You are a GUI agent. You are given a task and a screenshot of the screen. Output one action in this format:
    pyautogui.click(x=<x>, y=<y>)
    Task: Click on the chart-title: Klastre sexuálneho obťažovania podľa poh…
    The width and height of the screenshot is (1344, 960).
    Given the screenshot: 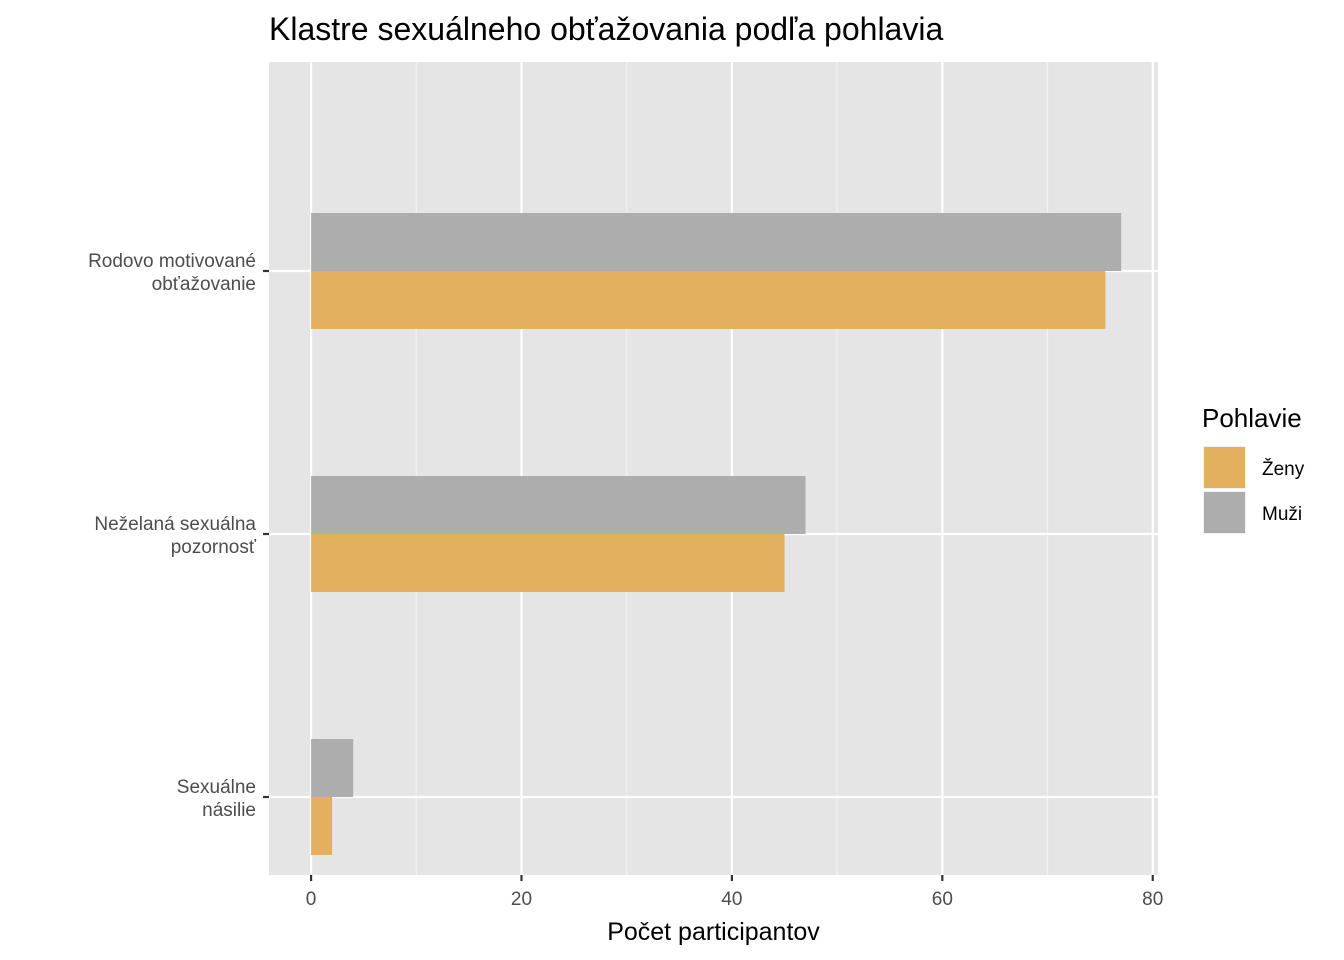 What is the action you would take?
    pyautogui.click(x=606, y=29)
    